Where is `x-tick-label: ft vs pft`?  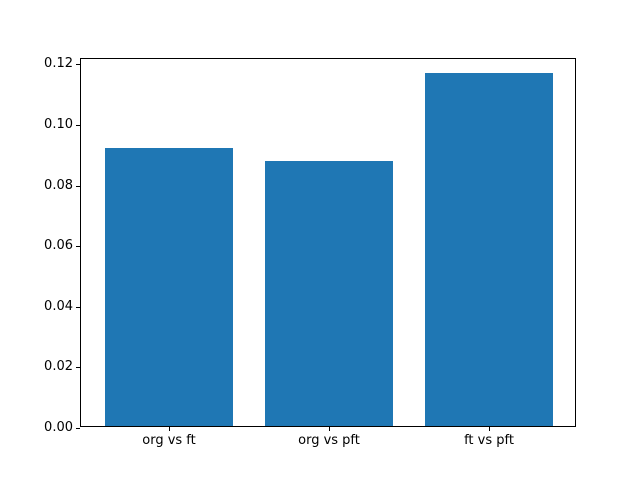
x-tick-label: ft vs pft is located at coordinates (489, 440).